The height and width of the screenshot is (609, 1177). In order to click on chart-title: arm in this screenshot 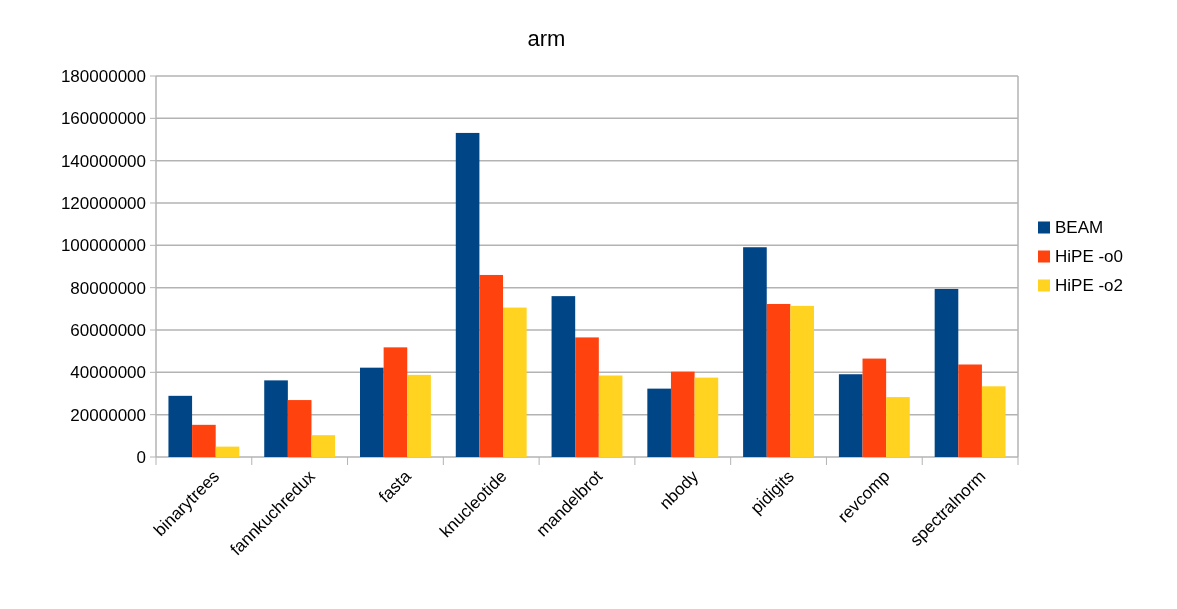, I will do `click(546, 38)`.